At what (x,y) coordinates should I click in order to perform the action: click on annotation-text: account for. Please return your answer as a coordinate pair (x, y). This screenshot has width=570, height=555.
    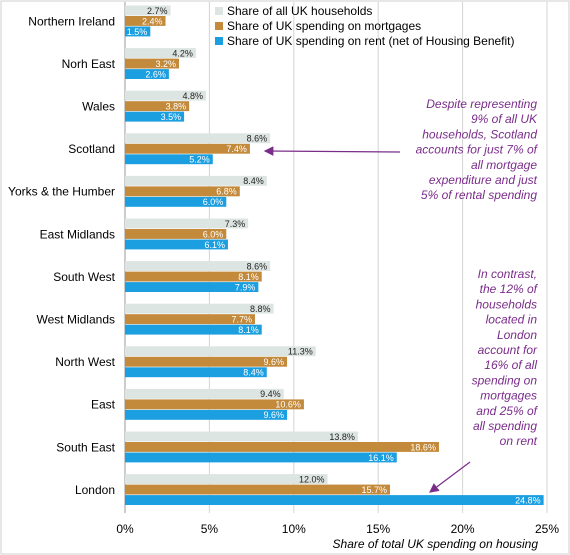
    Looking at the image, I should click on (508, 350).